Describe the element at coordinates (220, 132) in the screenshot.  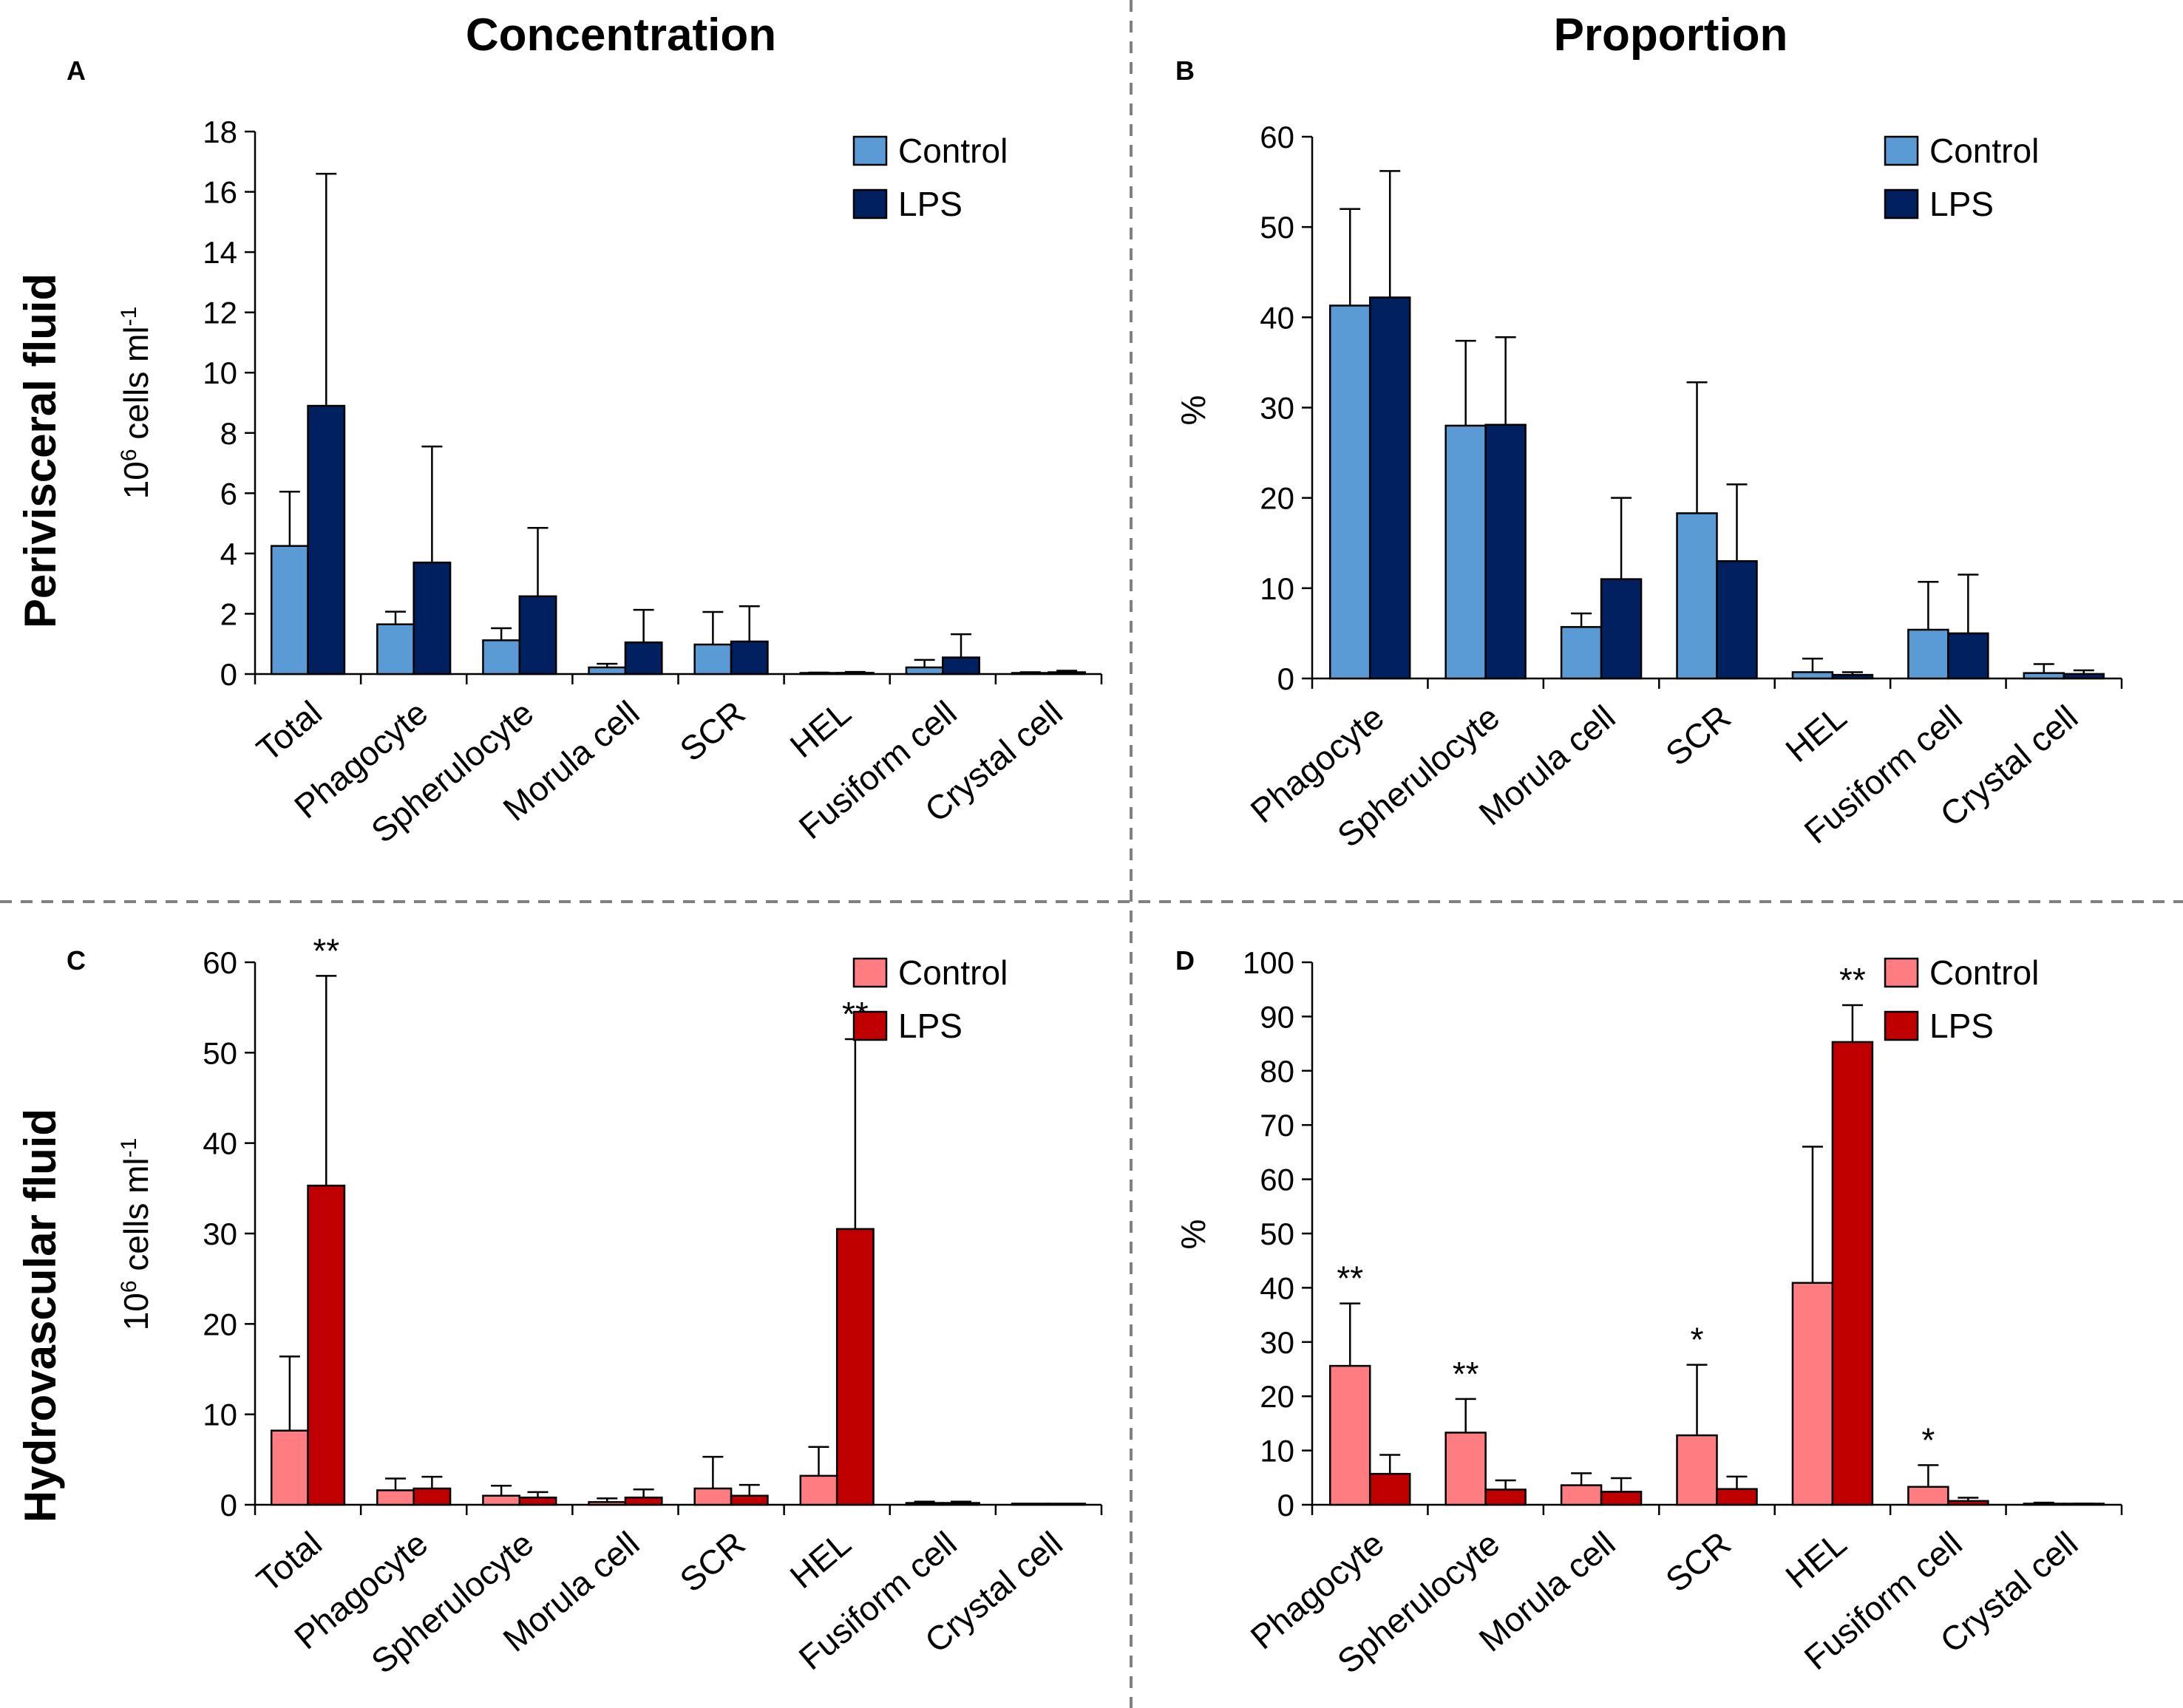
I see `panel-a-y-tick-label: 18` at that location.